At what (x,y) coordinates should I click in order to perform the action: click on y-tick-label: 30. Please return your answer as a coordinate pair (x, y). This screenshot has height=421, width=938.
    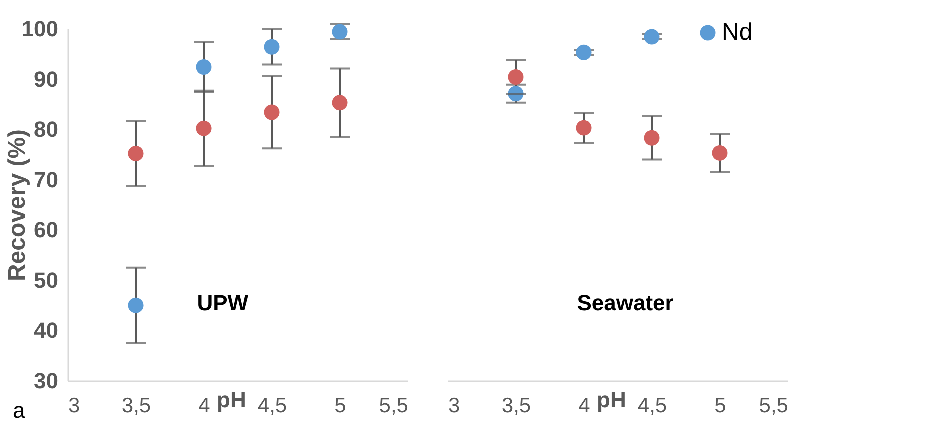
    Looking at the image, I should click on (46, 381).